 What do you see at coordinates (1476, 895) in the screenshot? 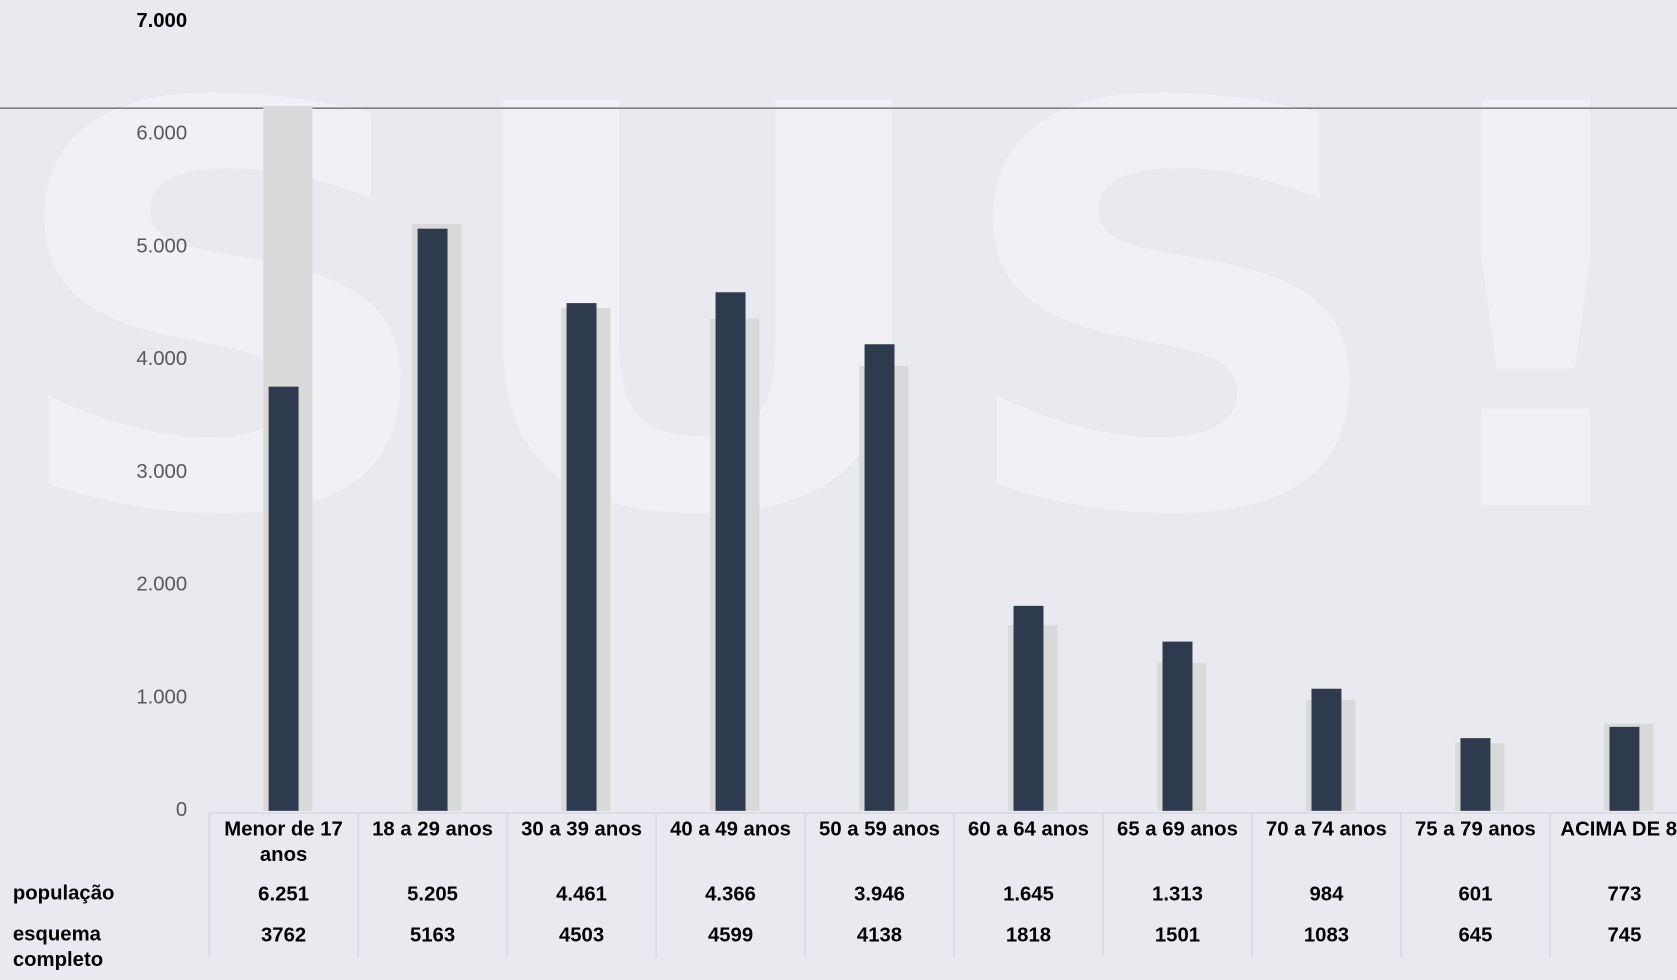
I see `table-value: 601` at bounding box center [1476, 895].